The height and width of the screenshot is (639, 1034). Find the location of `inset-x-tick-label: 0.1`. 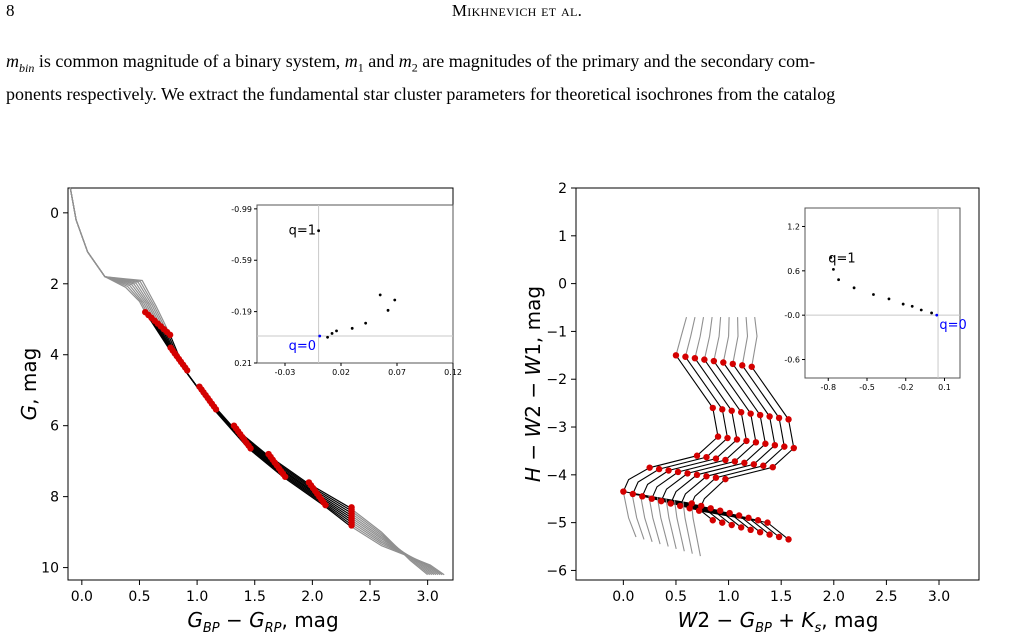

inset-x-tick-label: 0.1 is located at coordinates (944, 387).